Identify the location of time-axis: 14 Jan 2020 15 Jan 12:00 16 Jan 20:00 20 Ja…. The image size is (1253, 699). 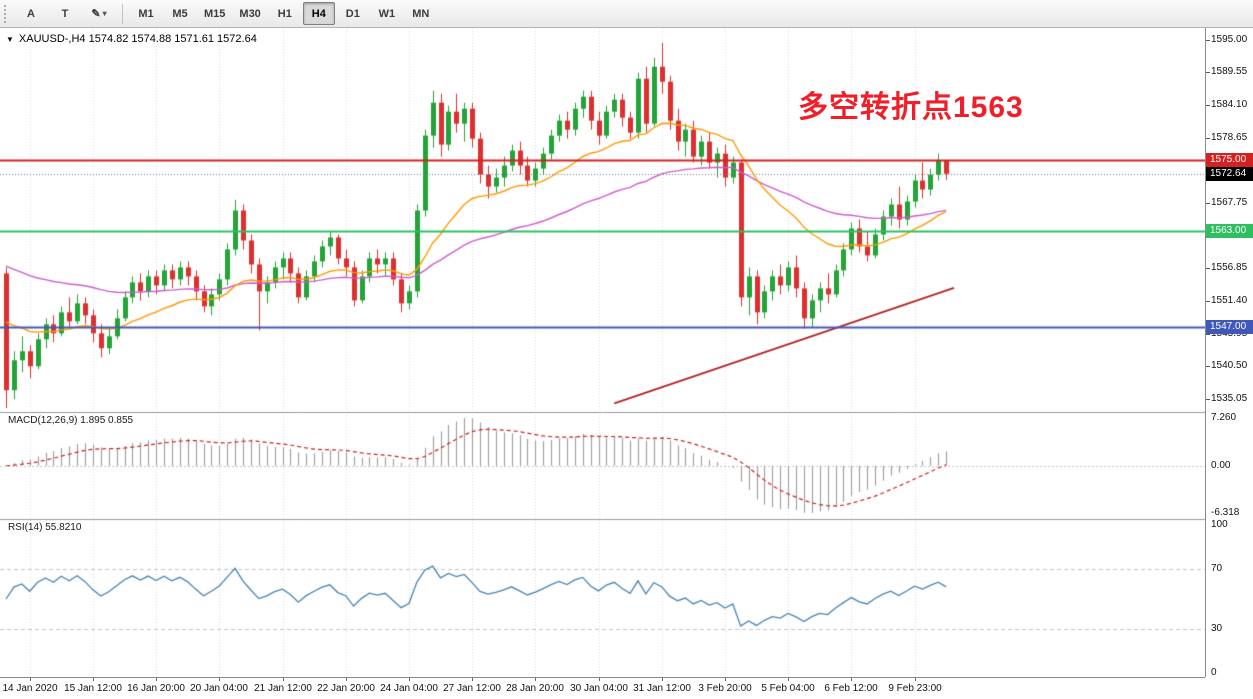
(602, 688).